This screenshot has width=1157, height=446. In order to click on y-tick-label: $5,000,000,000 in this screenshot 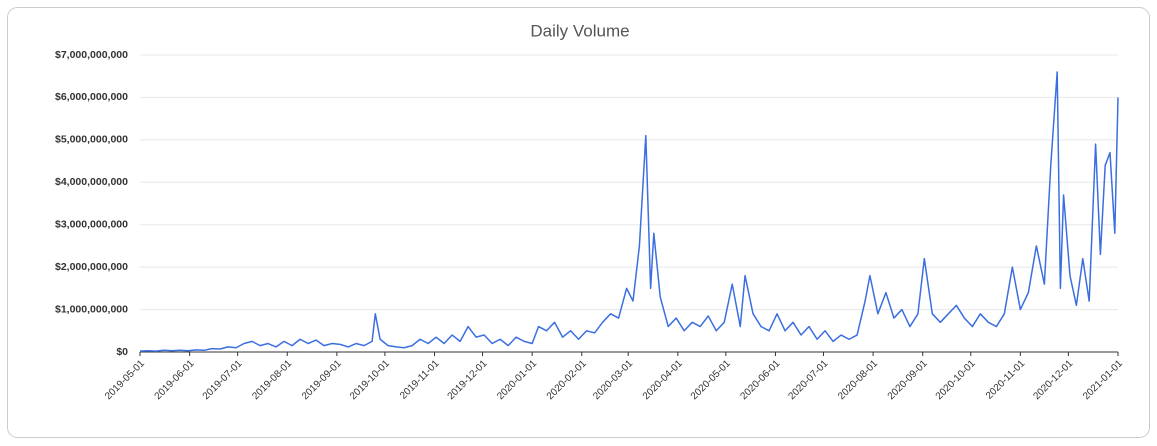, I will do `click(91, 140)`.